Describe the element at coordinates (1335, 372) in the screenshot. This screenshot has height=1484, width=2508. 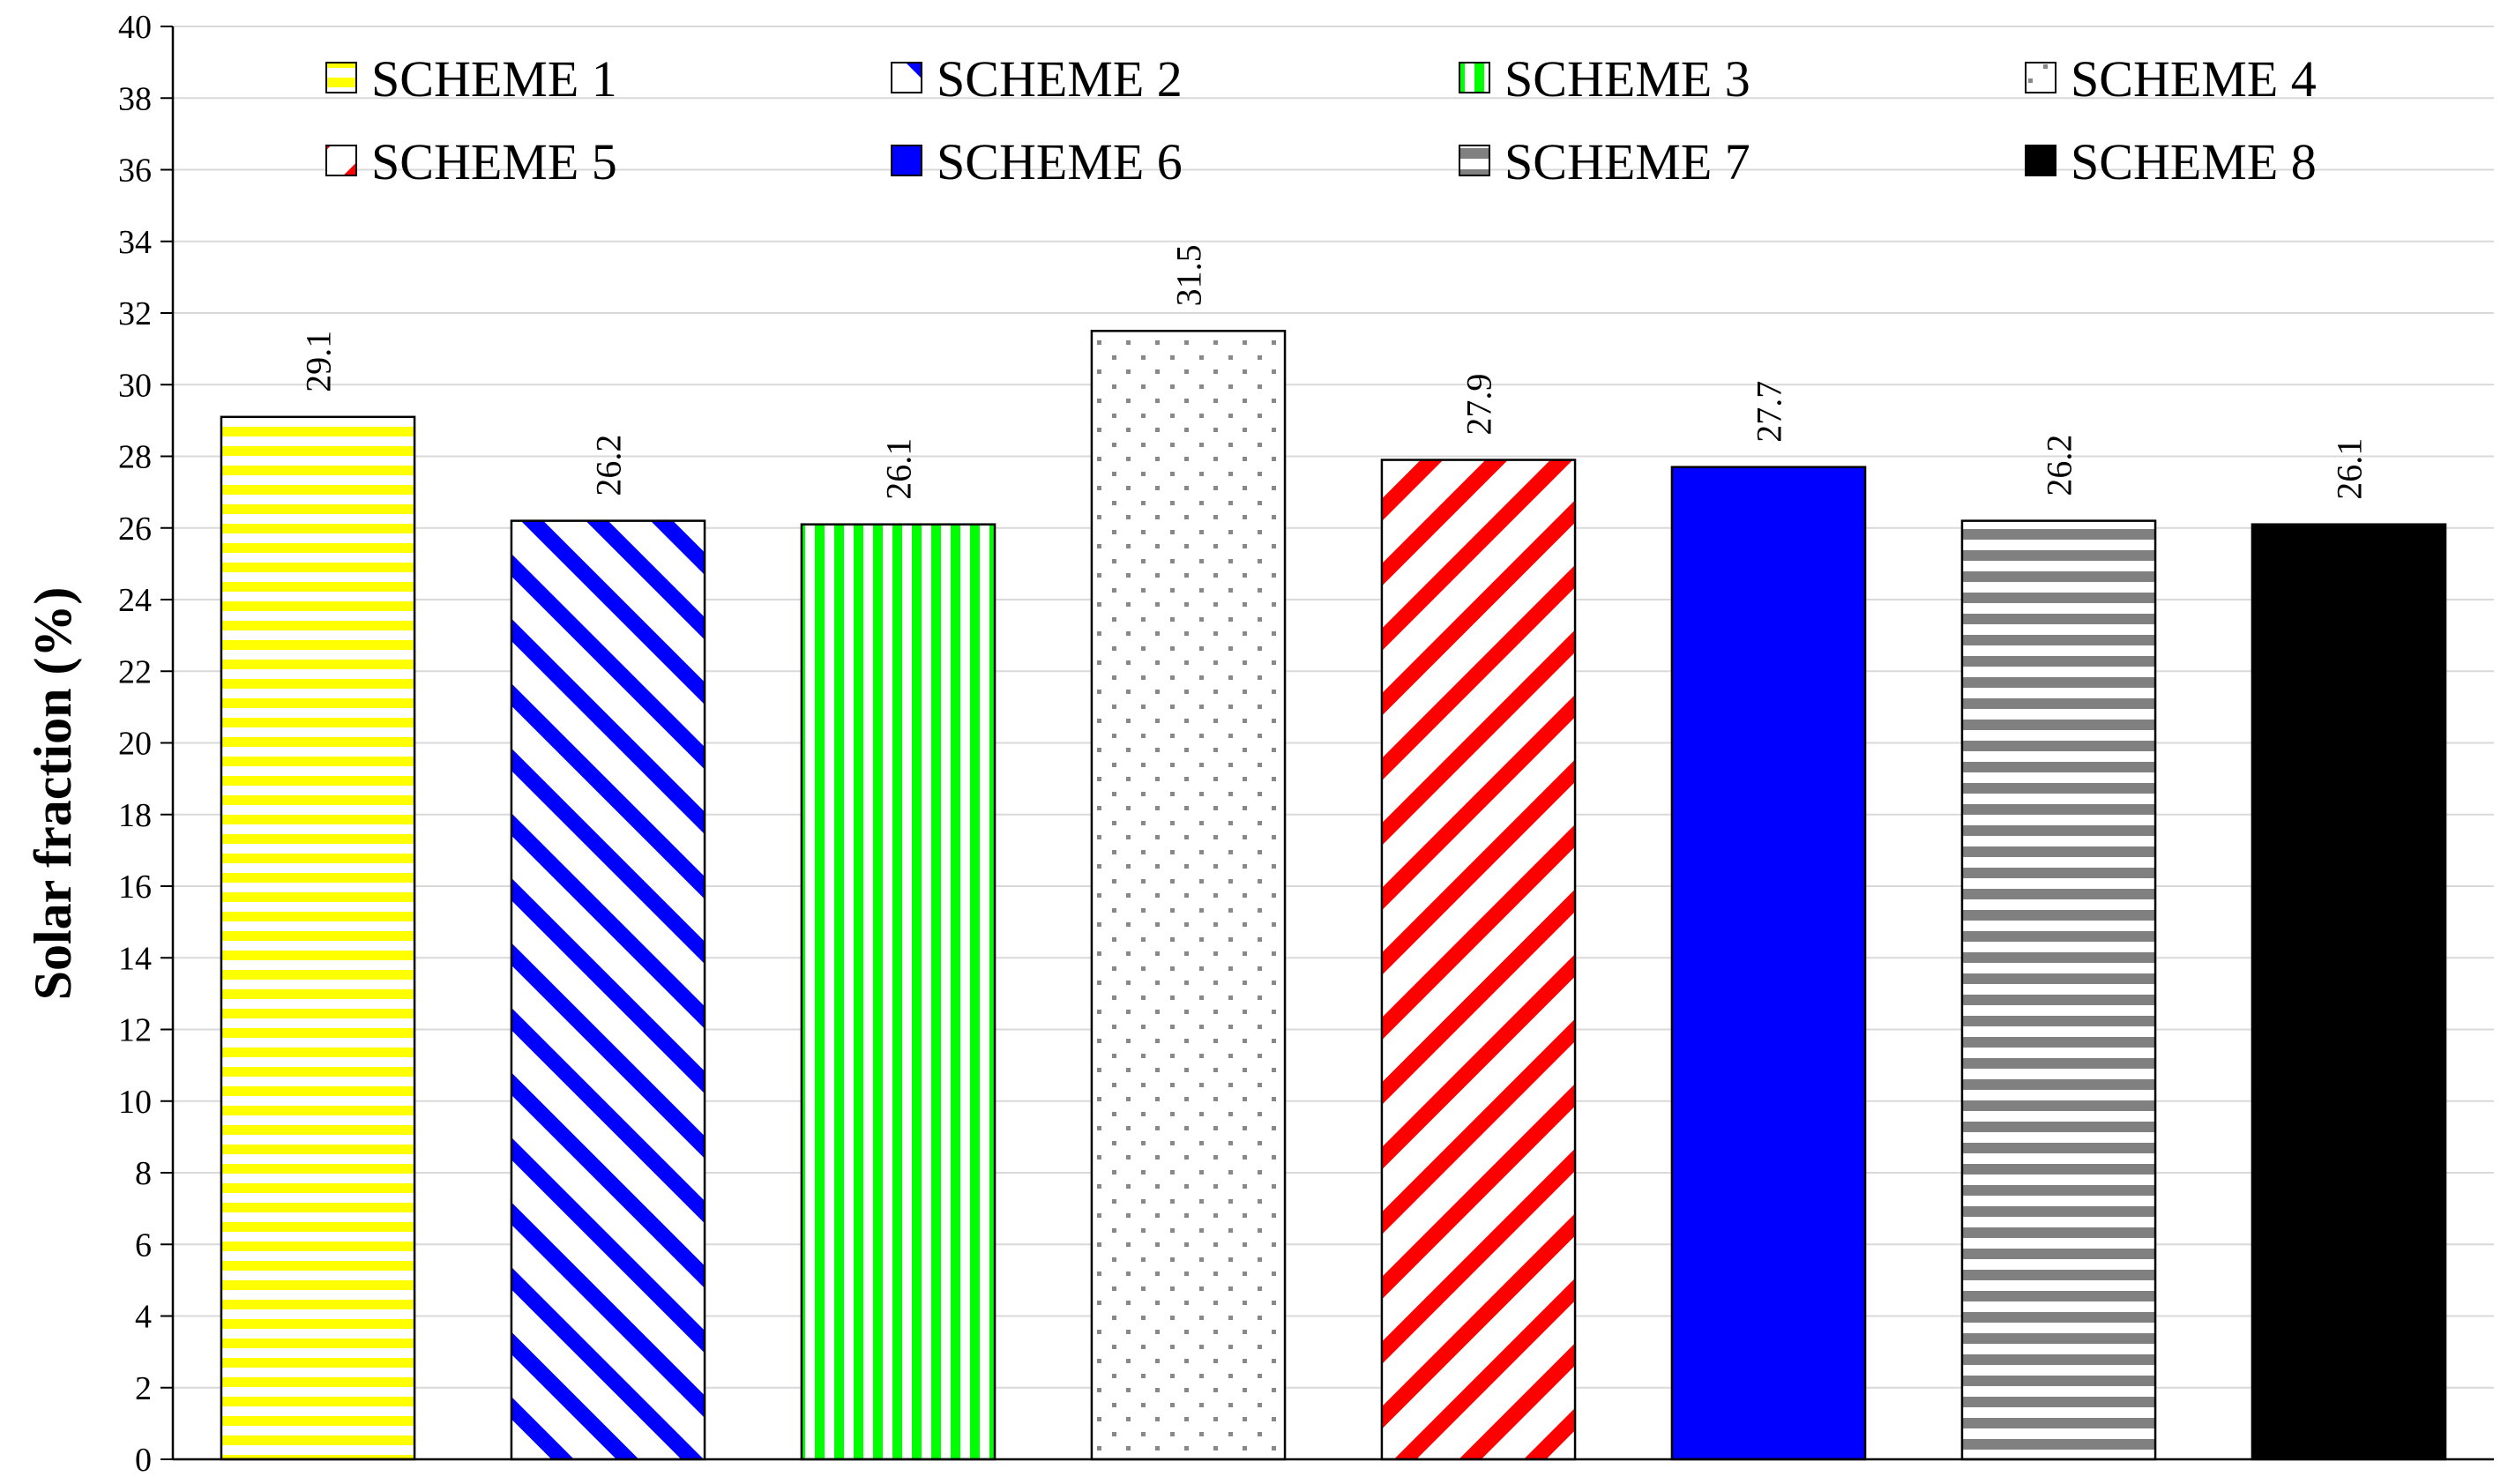
I see `data-labels: 29.1 26.2 26.1 31.5 27.9 27.7 26.2 26.1` at that location.